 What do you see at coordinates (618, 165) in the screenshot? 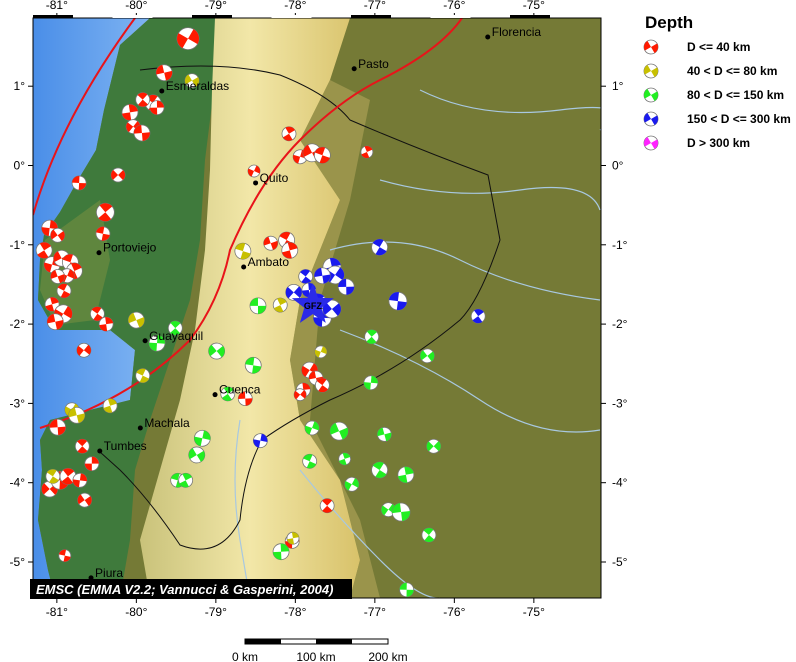
I see `lat-tick-label: 0°` at bounding box center [618, 165].